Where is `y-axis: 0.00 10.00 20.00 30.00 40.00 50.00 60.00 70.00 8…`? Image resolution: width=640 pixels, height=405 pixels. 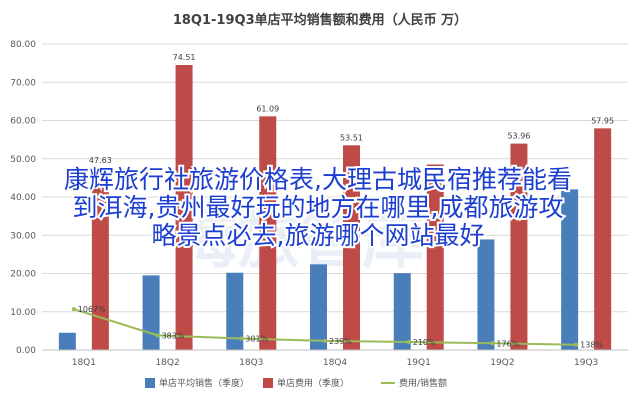 y-axis: 0.00 10.00 20.00 30.00 40.00 50.00 60.00 70.00 8… is located at coordinates (23, 198).